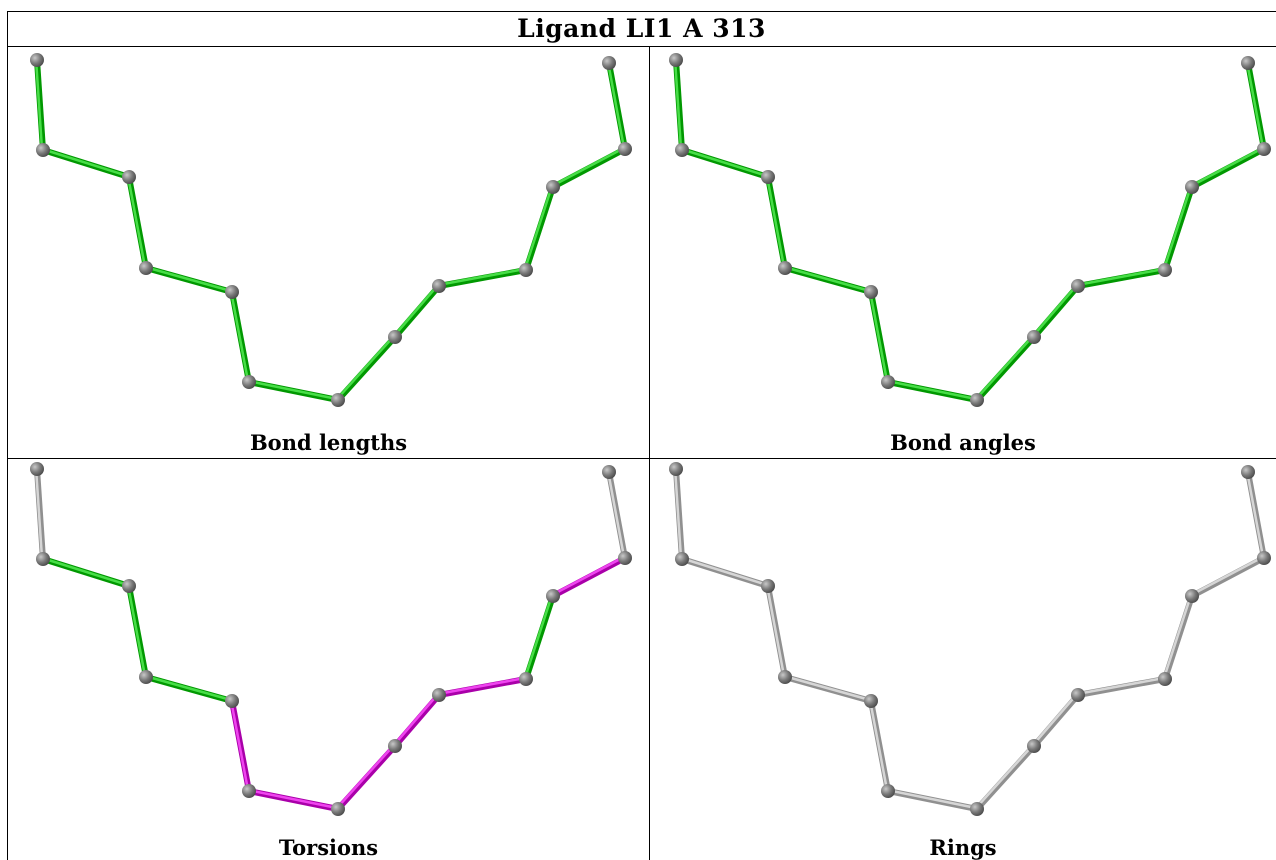  Describe the element at coordinates (641, 458) in the screenshot. I see `grid-divider-horizontal` at that location.